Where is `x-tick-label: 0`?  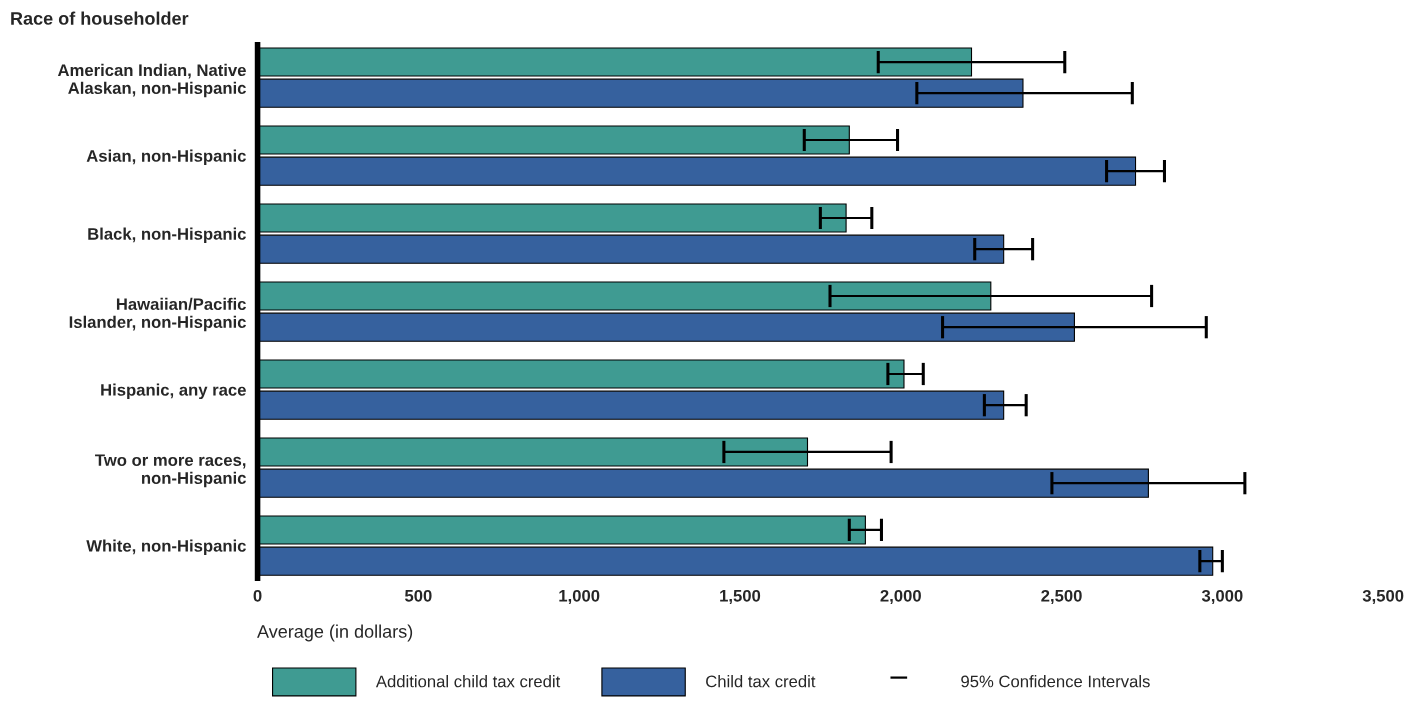
x-tick-label: 0 is located at coordinates (257, 595).